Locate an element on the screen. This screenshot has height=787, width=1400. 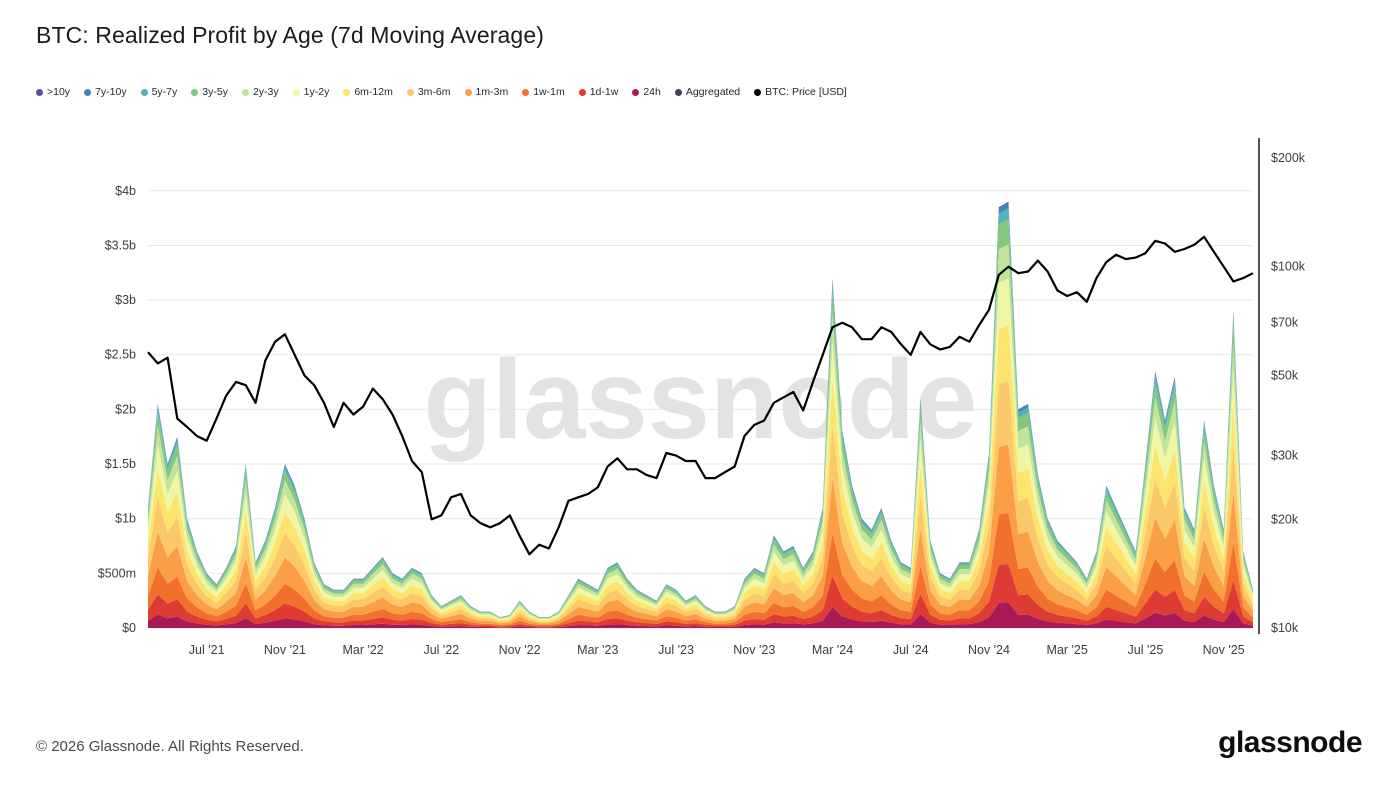
legend-item-btc-price-usd-: BTC: Price [USD] is located at coordinates (800, 92).